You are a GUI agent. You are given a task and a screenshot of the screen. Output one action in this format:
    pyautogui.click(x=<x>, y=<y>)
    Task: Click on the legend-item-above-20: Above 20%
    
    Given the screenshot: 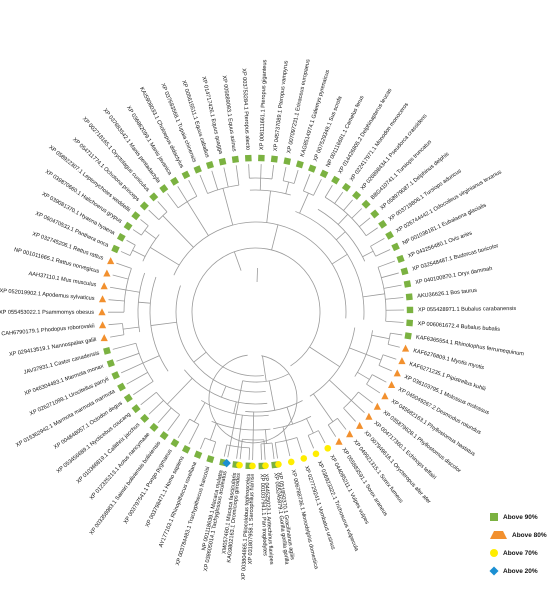 What is the action you would take?
    pyautogui.click(x=519, y=571)
    